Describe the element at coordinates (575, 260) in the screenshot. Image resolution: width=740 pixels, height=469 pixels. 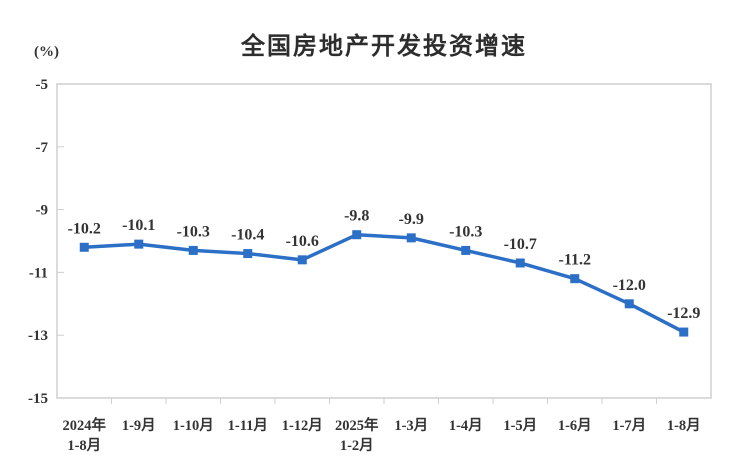
I see `data-label: -11.2` at that location.